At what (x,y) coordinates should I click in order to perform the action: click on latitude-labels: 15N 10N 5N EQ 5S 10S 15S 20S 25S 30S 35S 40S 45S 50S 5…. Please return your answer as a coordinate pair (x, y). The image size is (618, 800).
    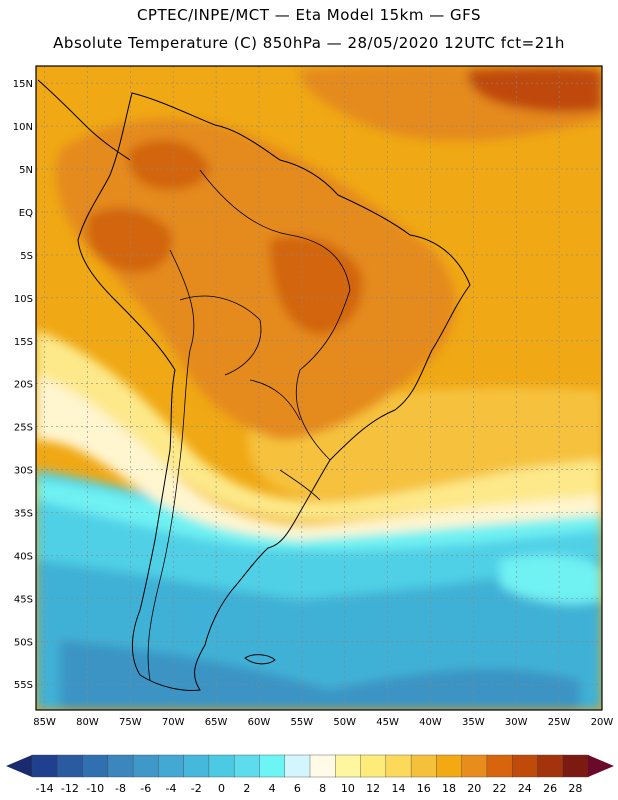
    Looking at the image, I should click on (23, 385).